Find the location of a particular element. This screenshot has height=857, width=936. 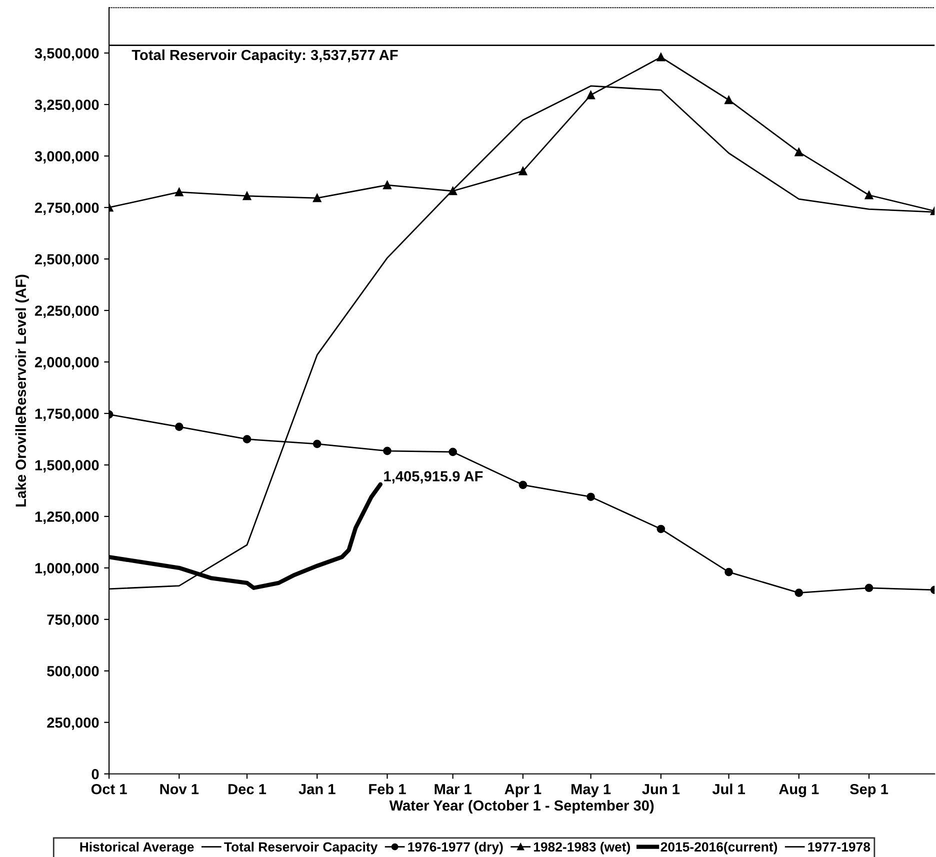

y-tick-label: 2,000,000 is located at coordinates (66, 363).